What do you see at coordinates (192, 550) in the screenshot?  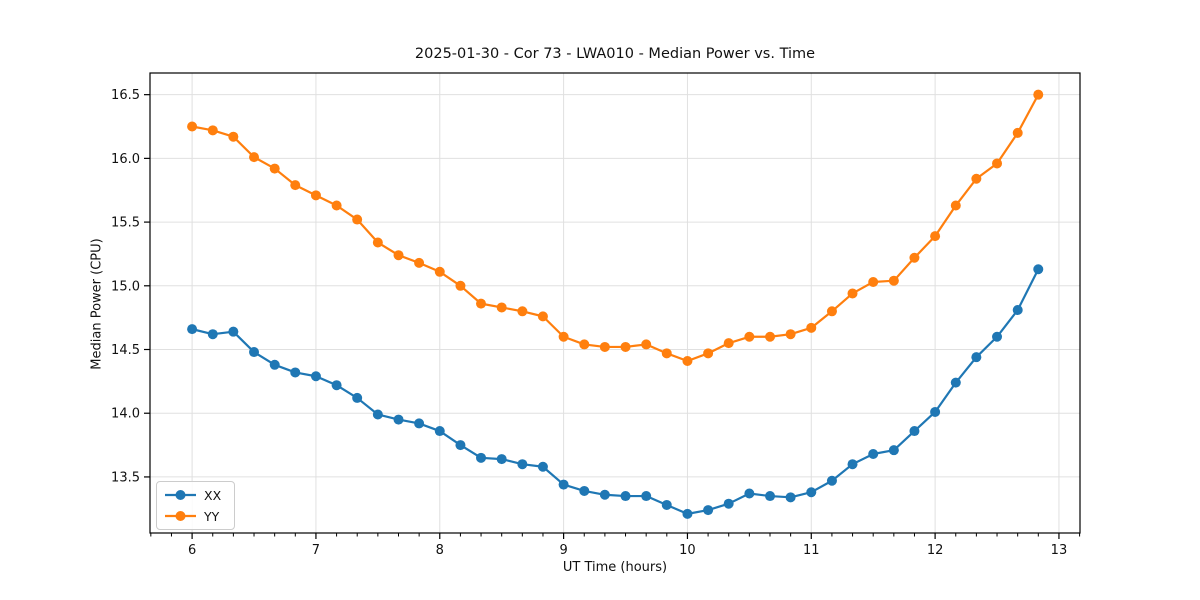 I see `x-tick-label: 6` at bounding box center [192, 550].